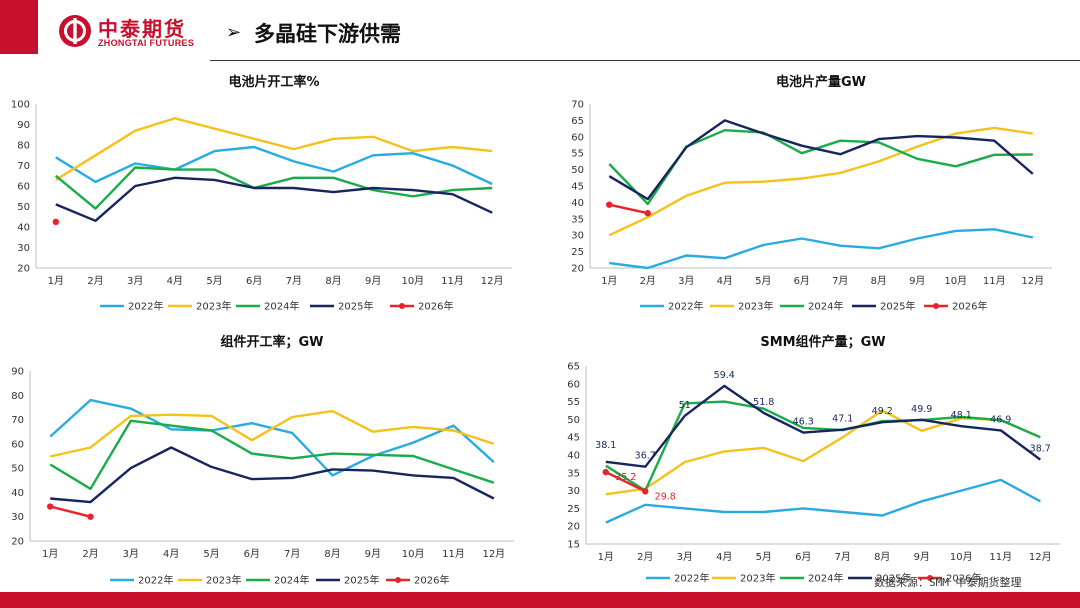 This screenshot has width=1080, height=608. I want to click on series-line-2022, so click(823, 501).